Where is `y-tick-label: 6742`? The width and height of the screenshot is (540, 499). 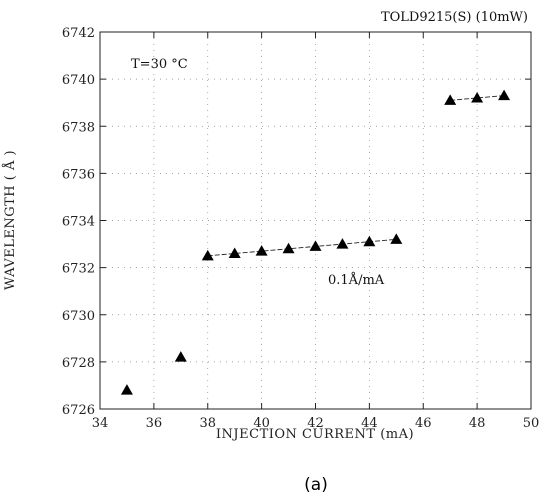 y-tick-label: 6742 is located at coordinates (78, 33).